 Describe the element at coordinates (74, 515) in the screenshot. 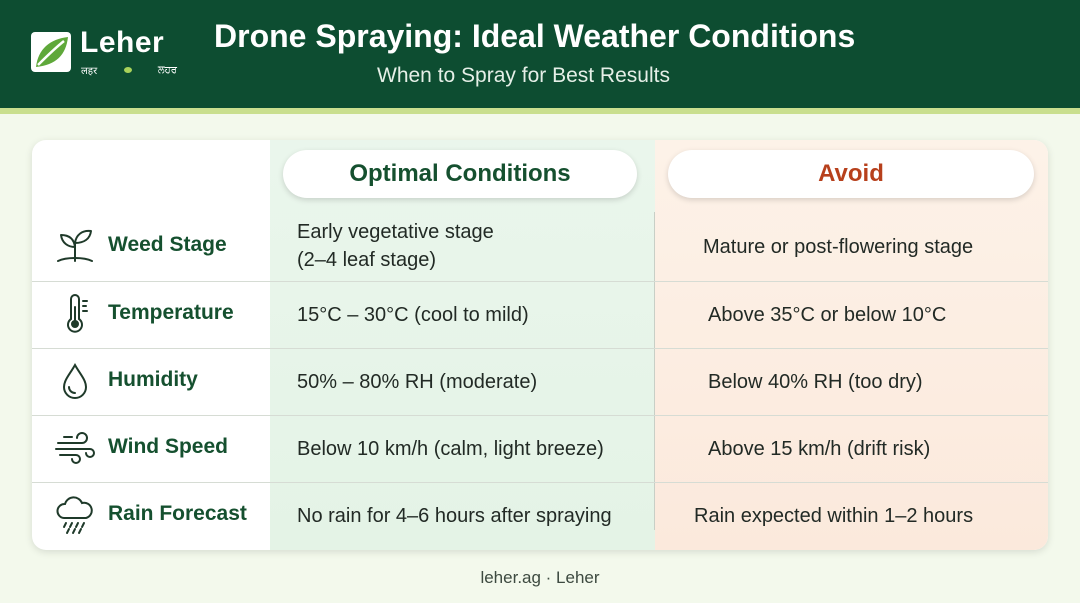

I see `rain-cloud-icon` at that location.